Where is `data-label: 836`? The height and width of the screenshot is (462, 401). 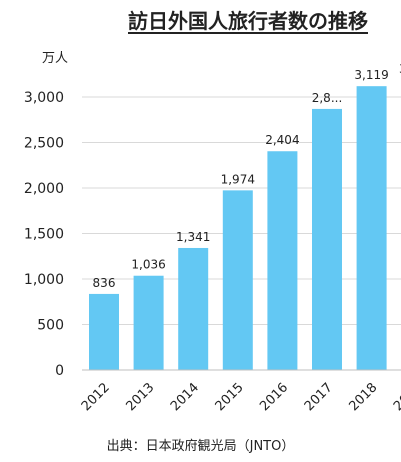 data-label: 836 is located at coordinates (104, 283).